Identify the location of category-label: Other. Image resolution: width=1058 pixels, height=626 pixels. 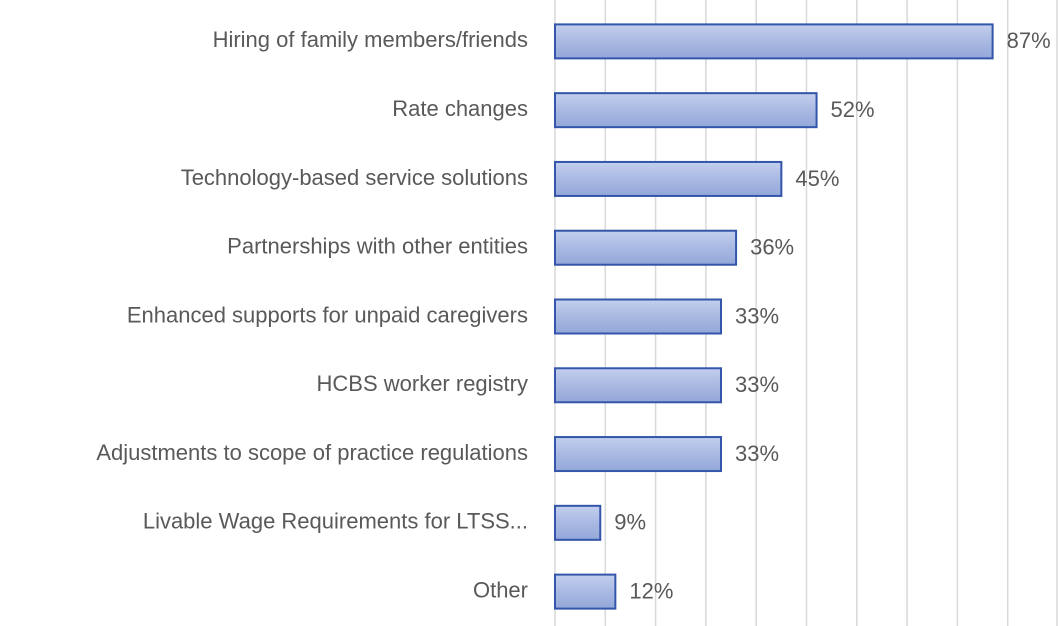
(500, 589).